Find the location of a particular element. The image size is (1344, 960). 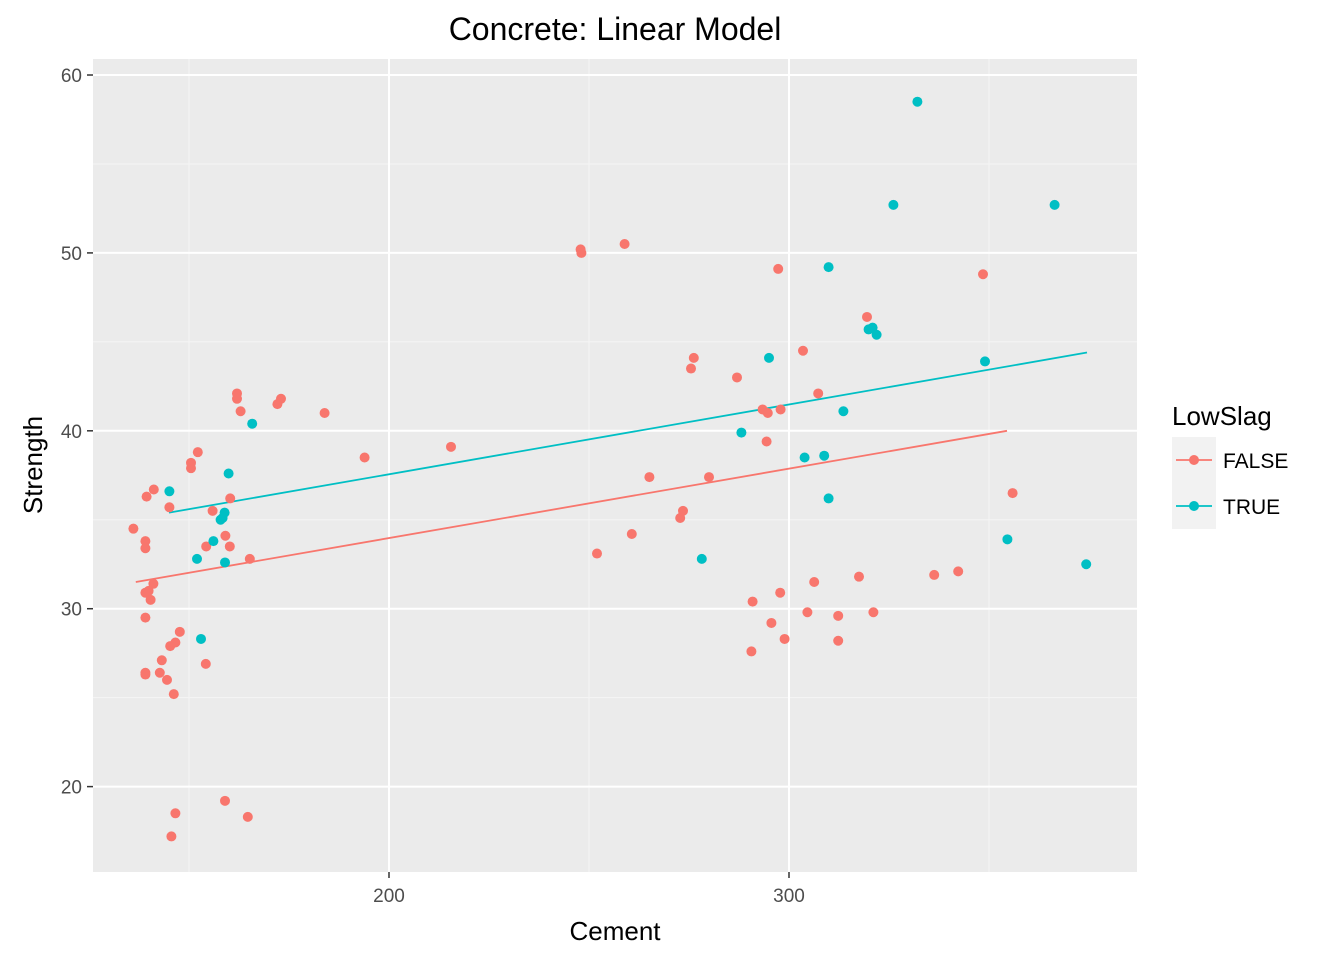

legend-title: LowSlag is located at coordinates (1222, 416).